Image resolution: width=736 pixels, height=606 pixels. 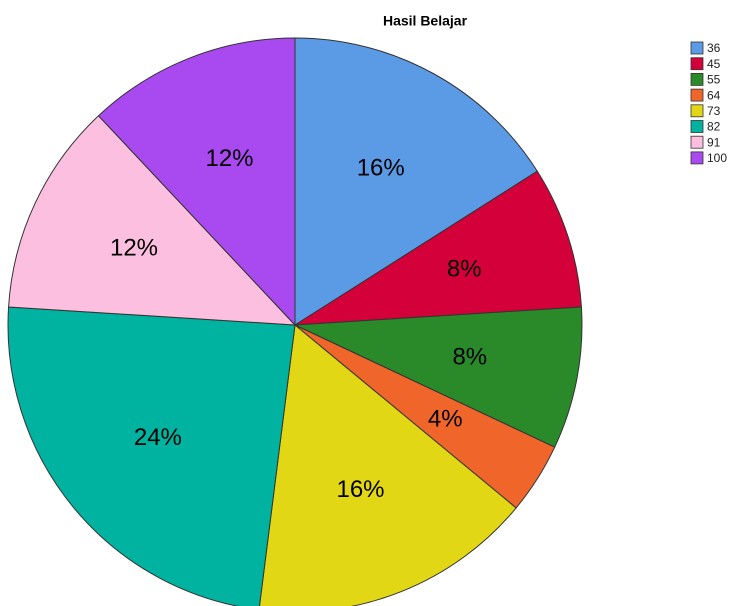 I want to click on legend-text: 55, so click(x=714, y=80).